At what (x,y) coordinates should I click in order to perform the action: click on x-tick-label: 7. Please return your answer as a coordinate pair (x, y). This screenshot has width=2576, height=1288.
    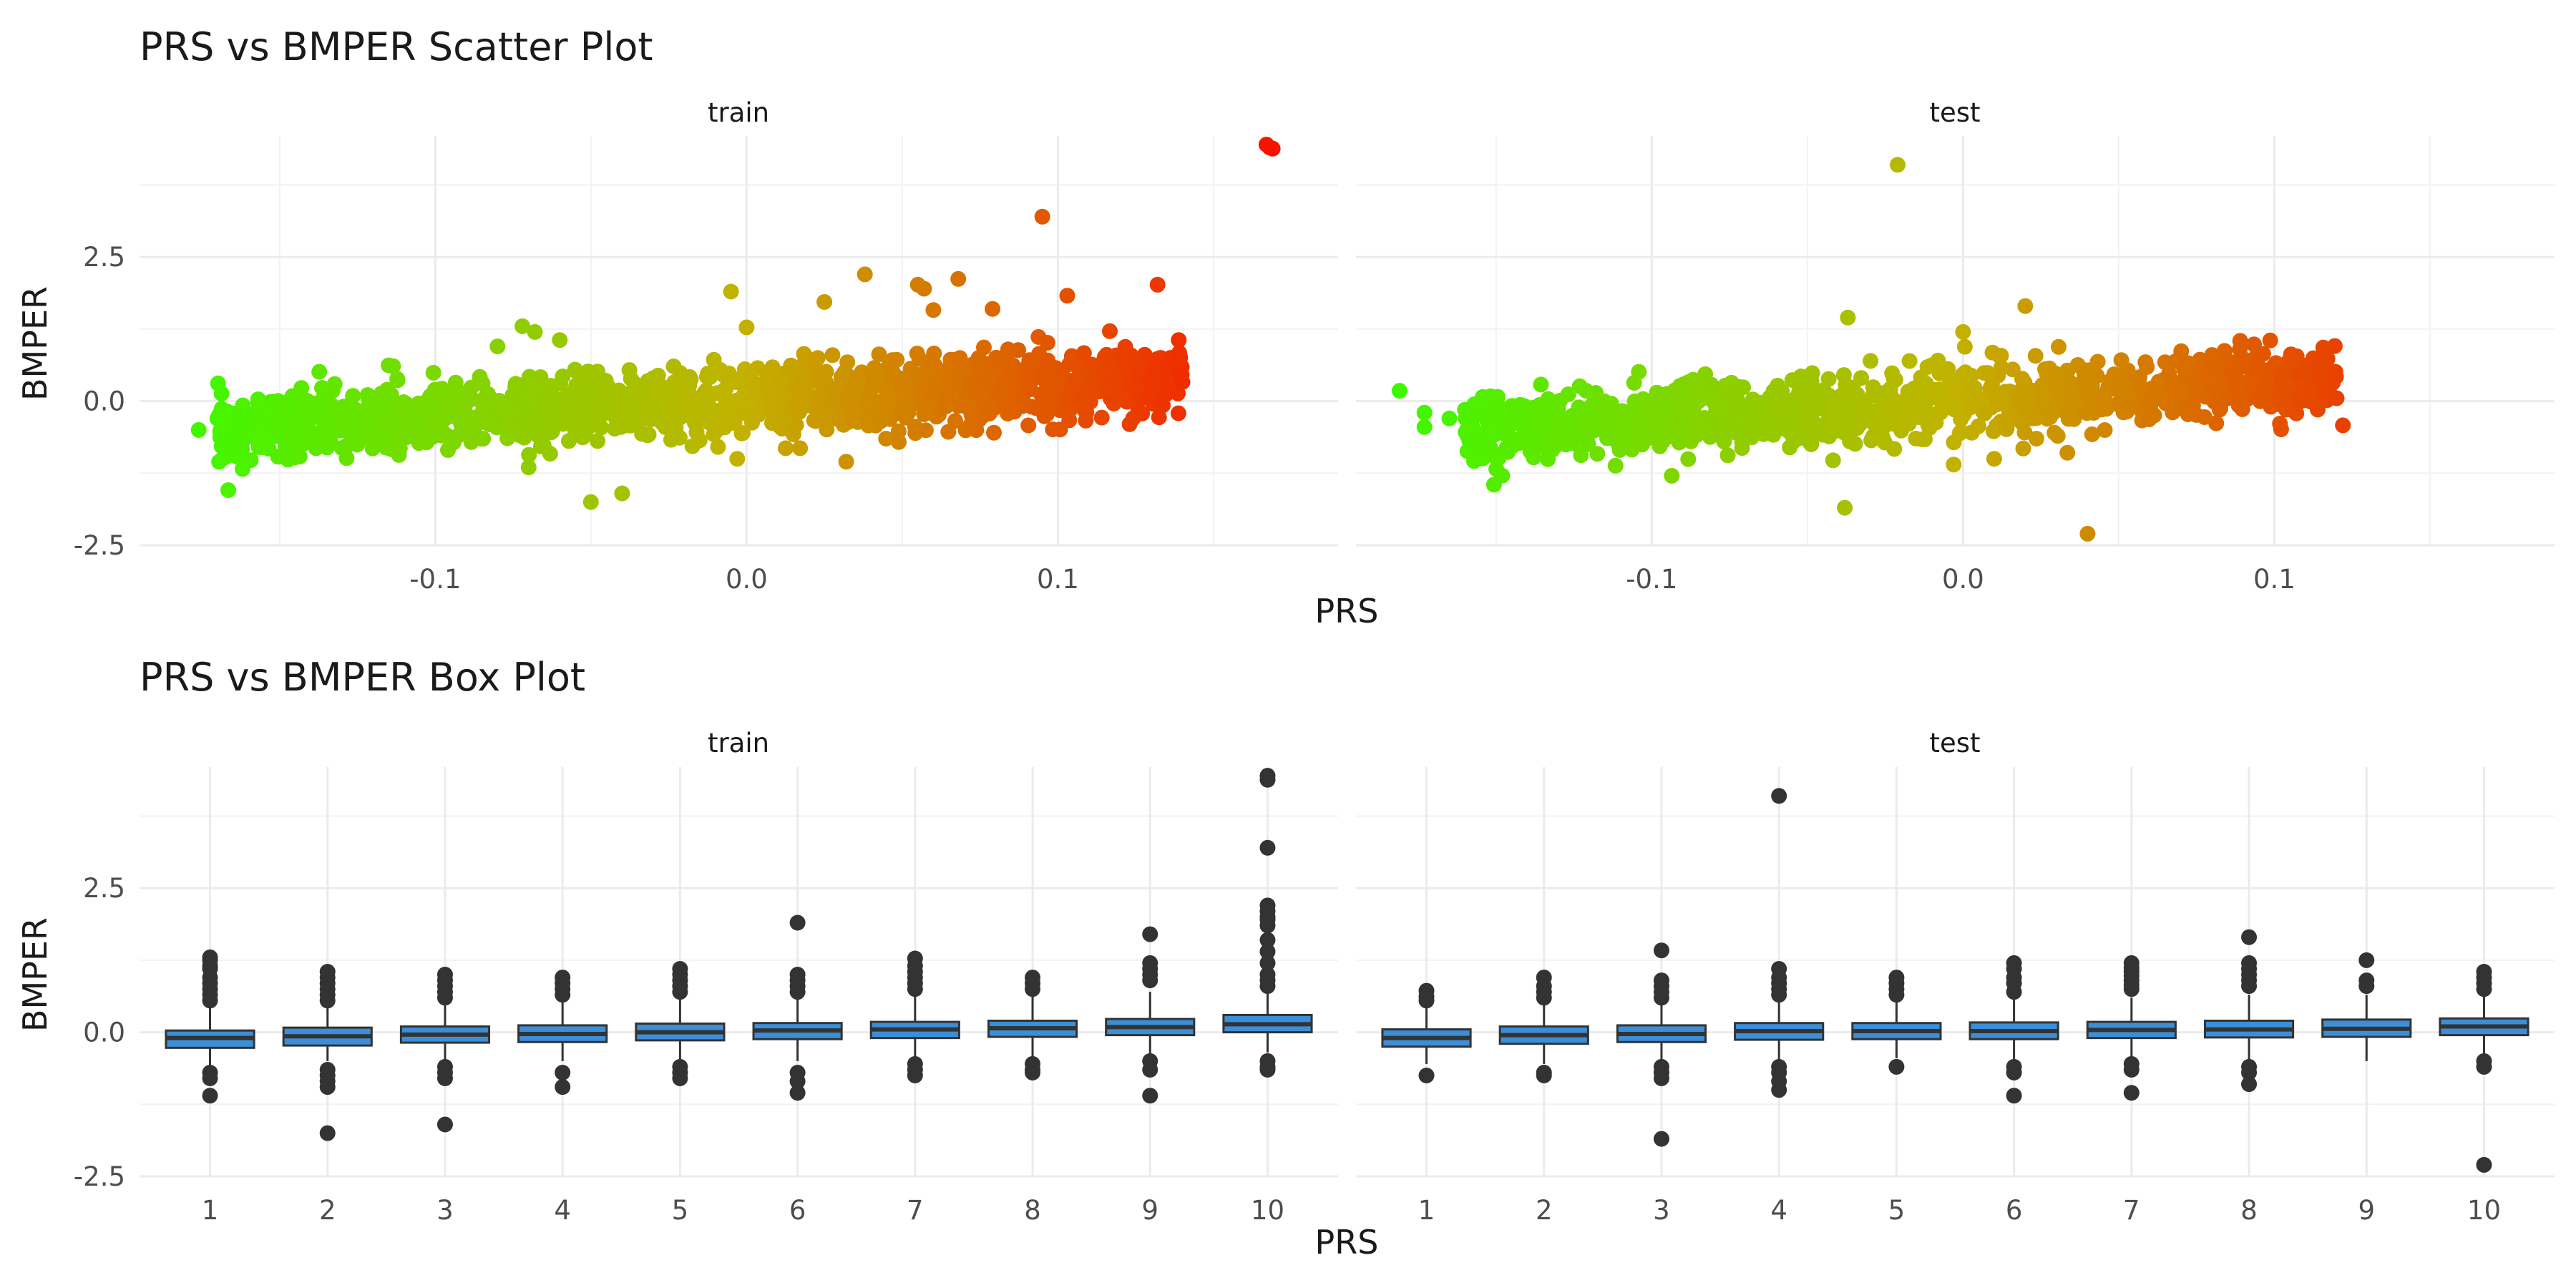
    Looking at the image, I should click on (2131, 1210).